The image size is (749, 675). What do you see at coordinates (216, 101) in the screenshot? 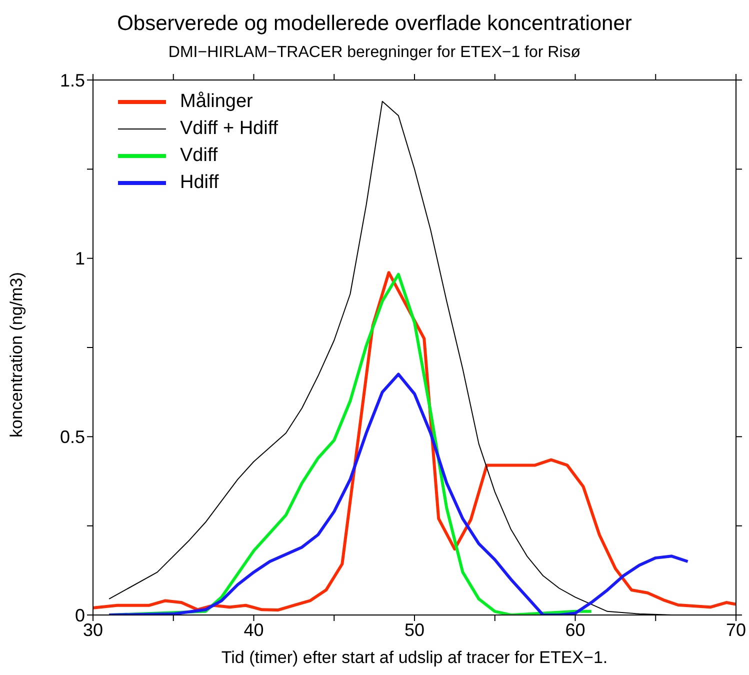
I see `legend-label: Målinger` at bounding box center [216, 101].